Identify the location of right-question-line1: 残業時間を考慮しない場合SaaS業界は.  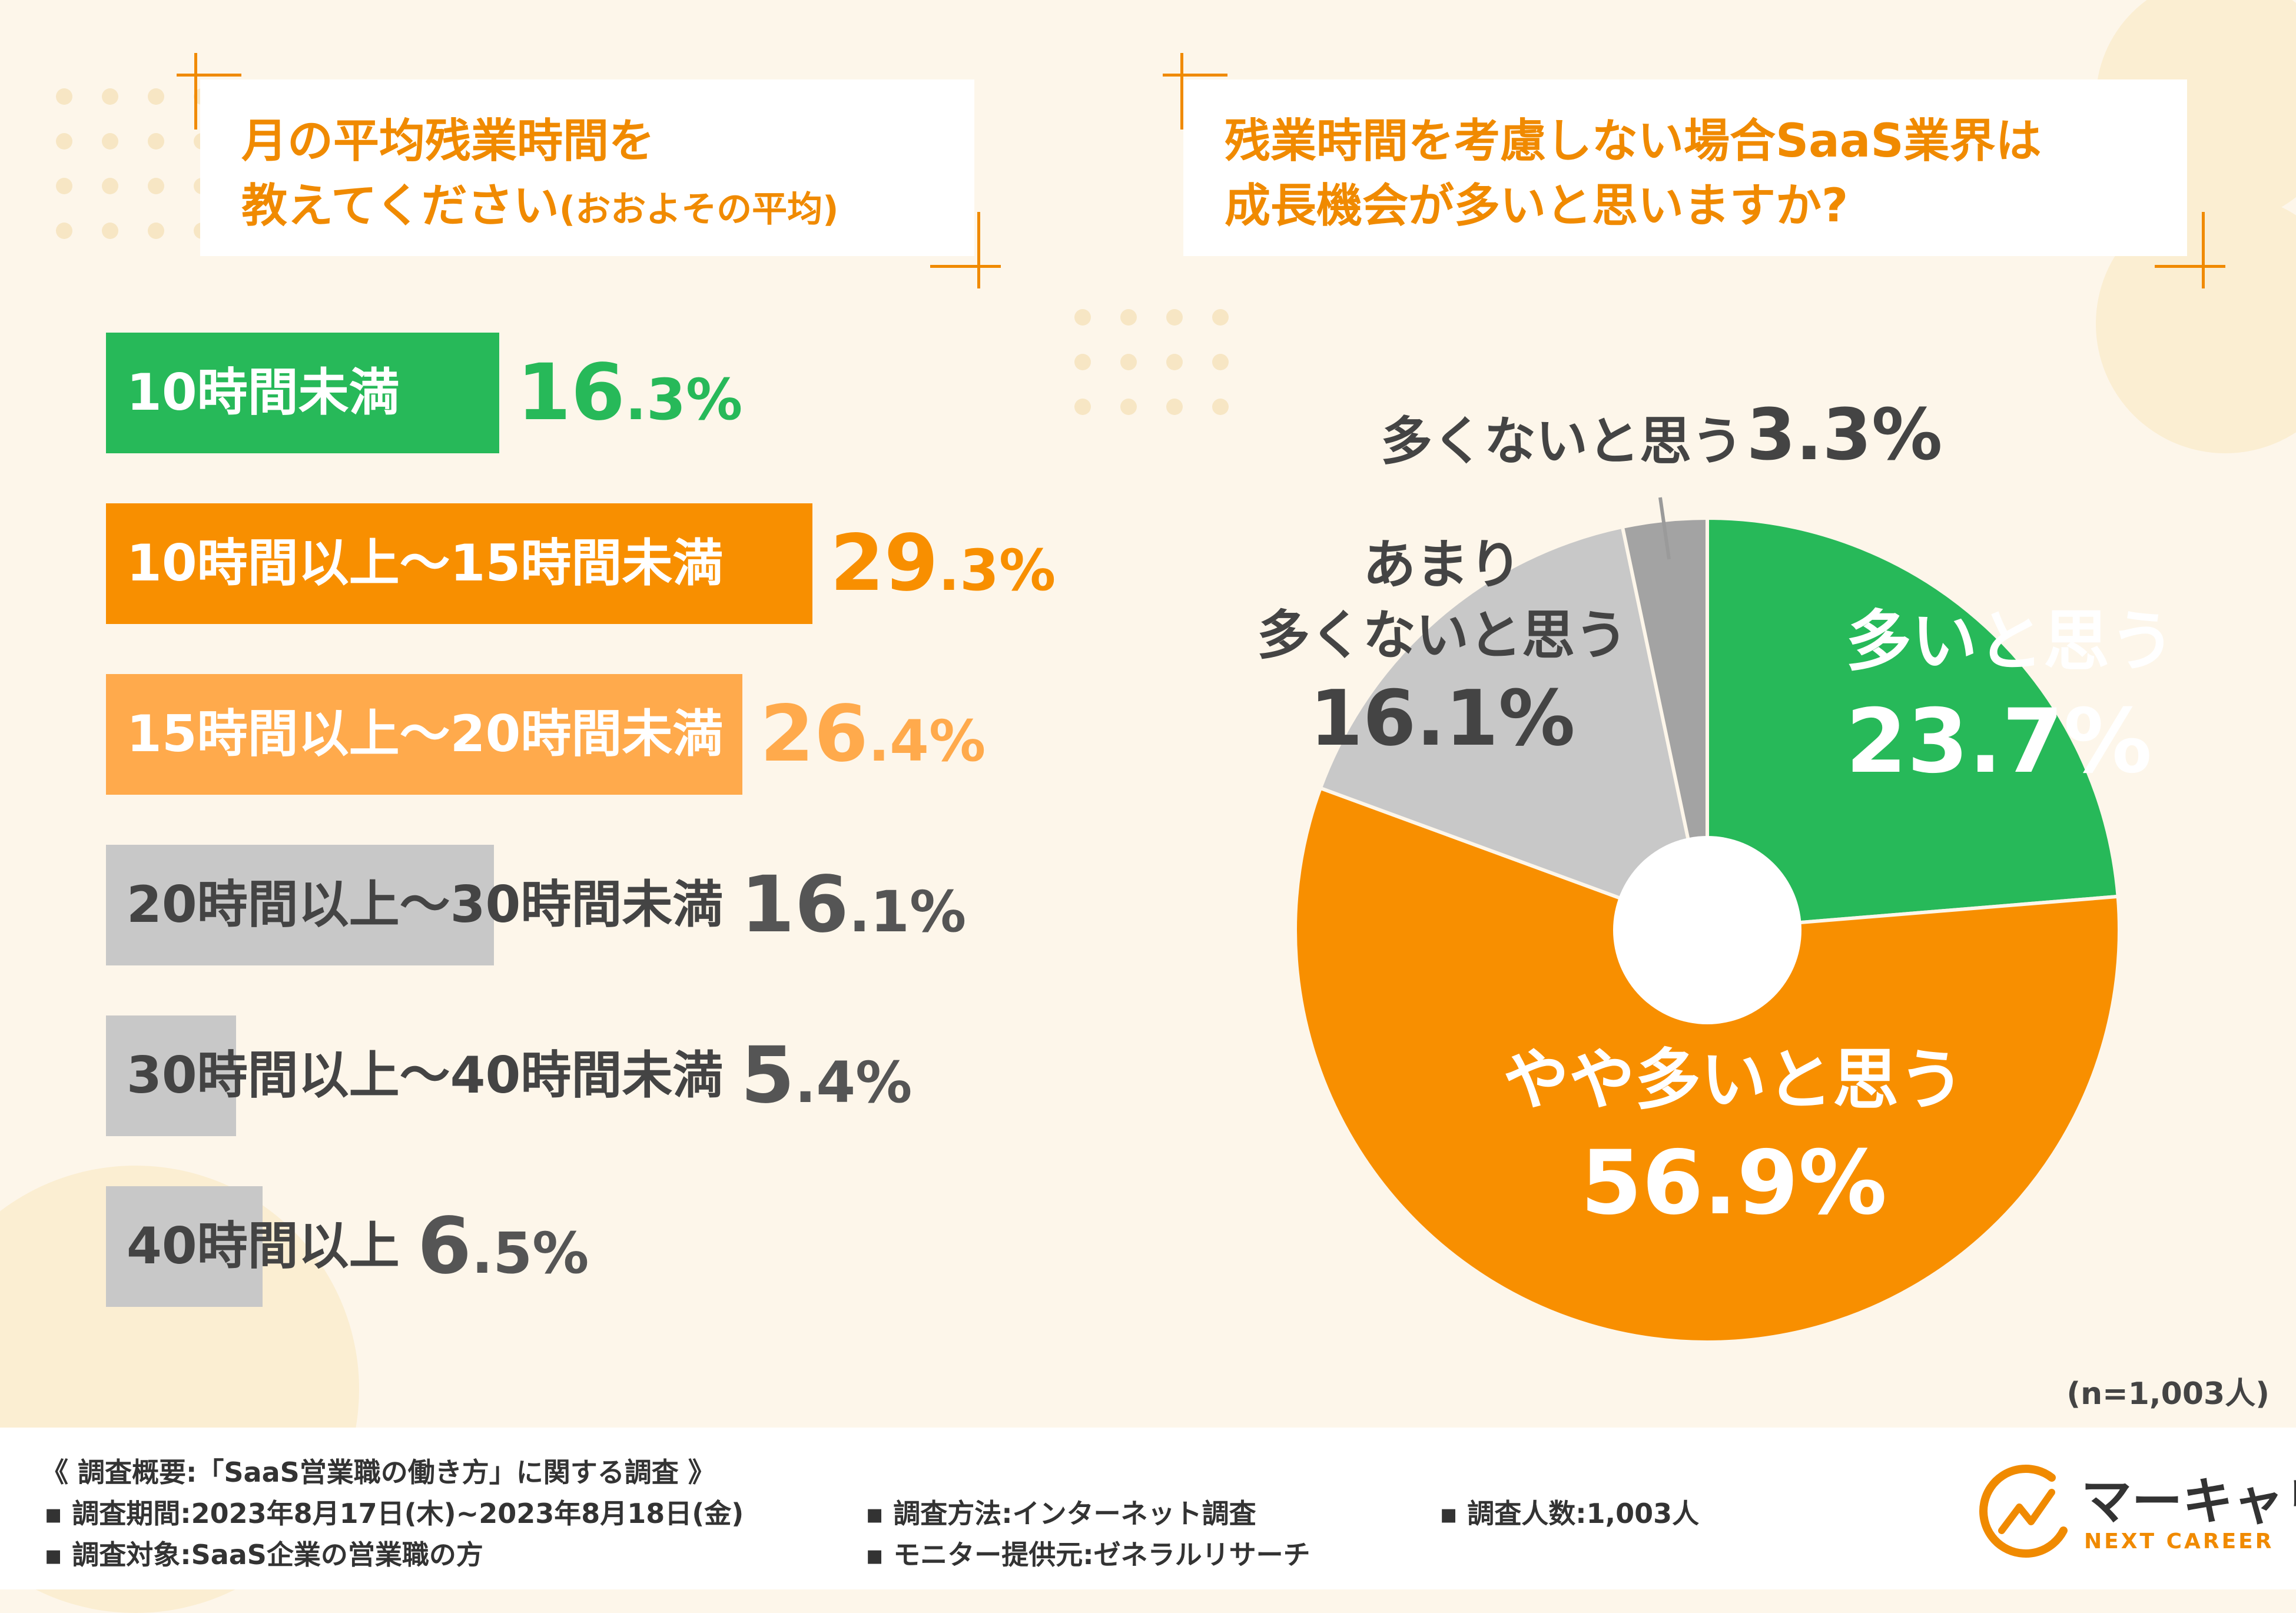
(1633, 141).